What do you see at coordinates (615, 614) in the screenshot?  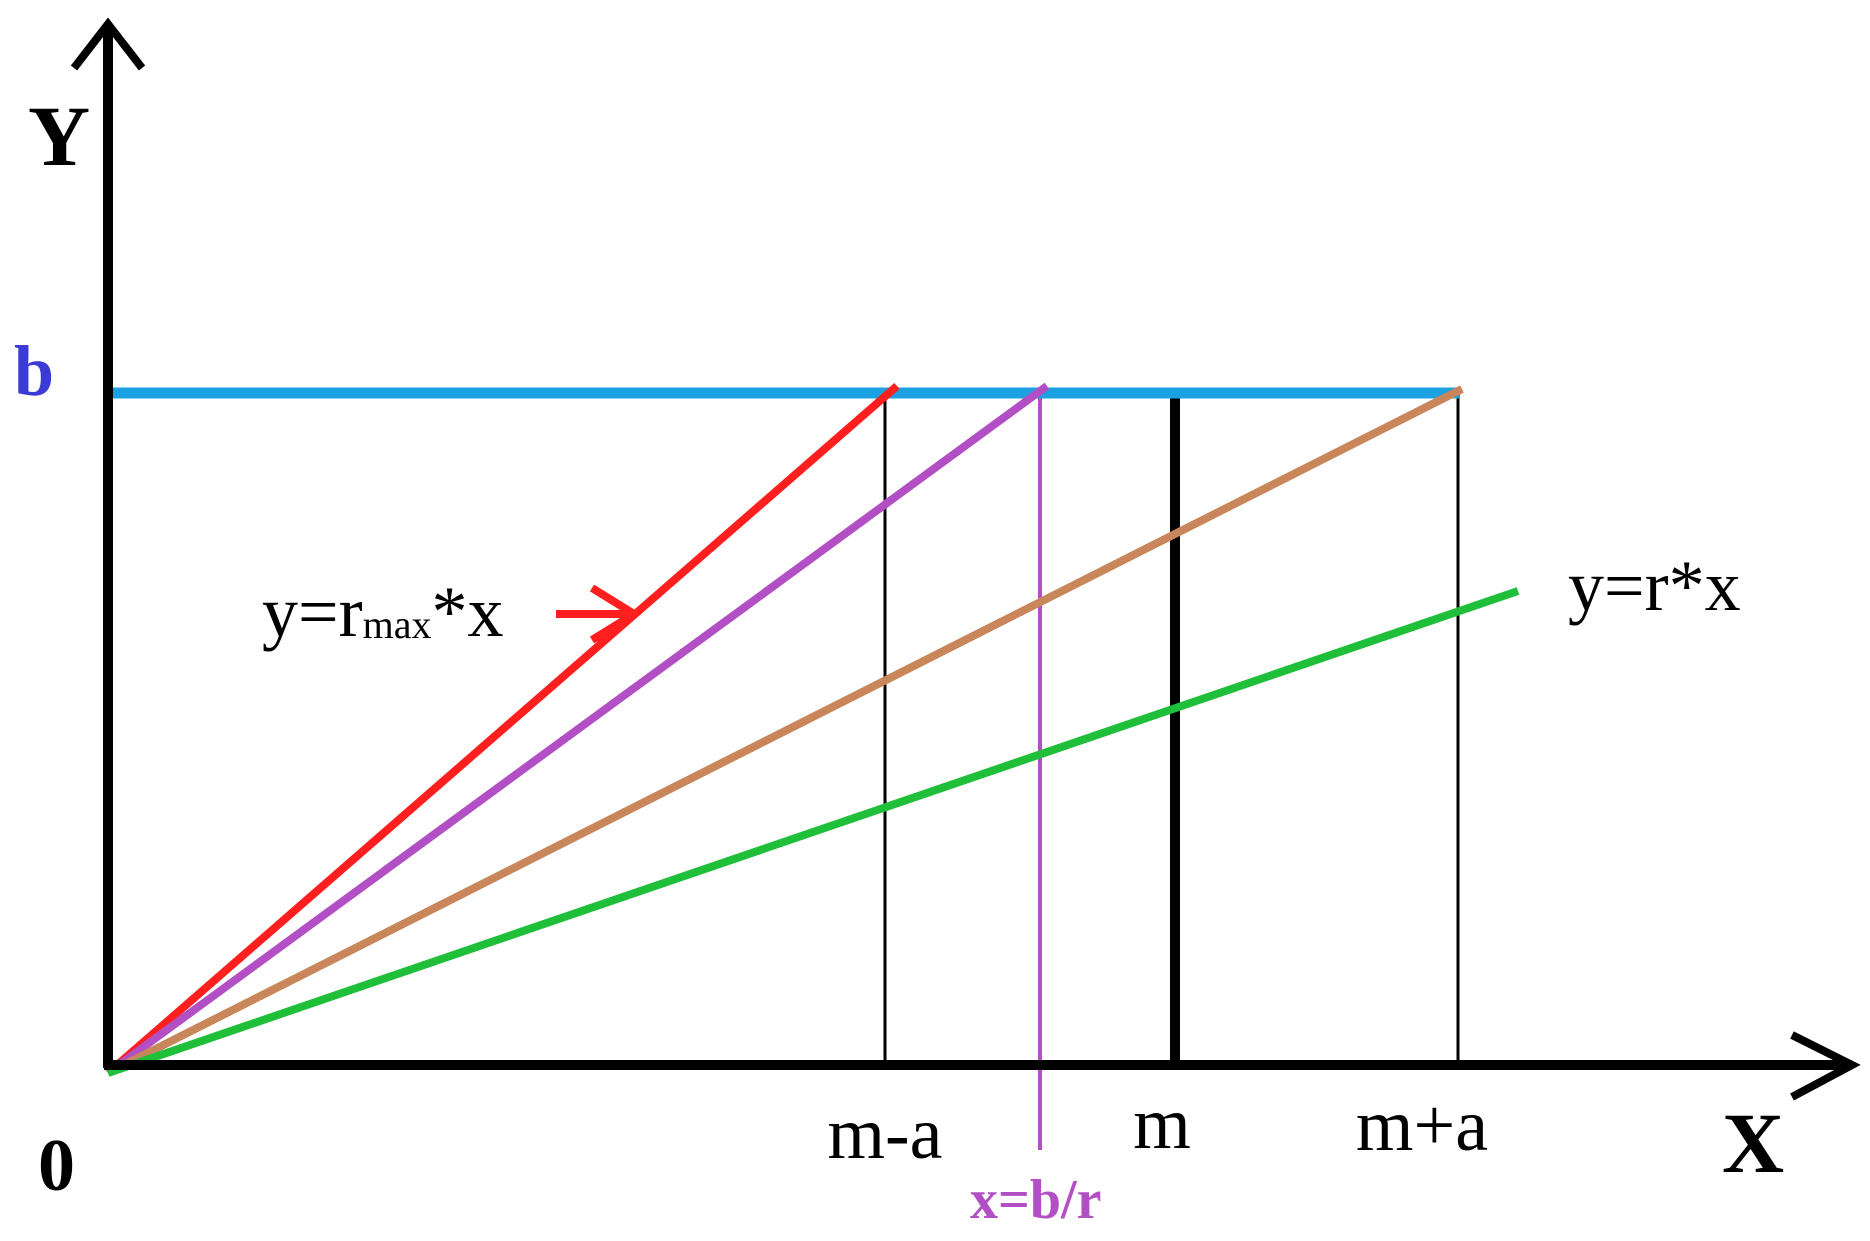 I see `arrow-head-icon` at bounding box center [615, 614].